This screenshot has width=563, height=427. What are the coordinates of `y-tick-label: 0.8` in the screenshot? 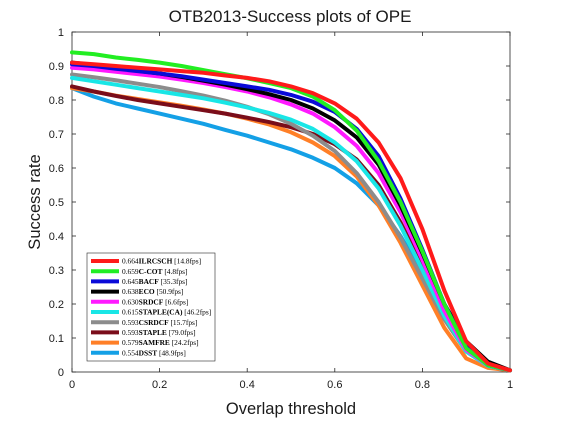 It's located at (56, 101).